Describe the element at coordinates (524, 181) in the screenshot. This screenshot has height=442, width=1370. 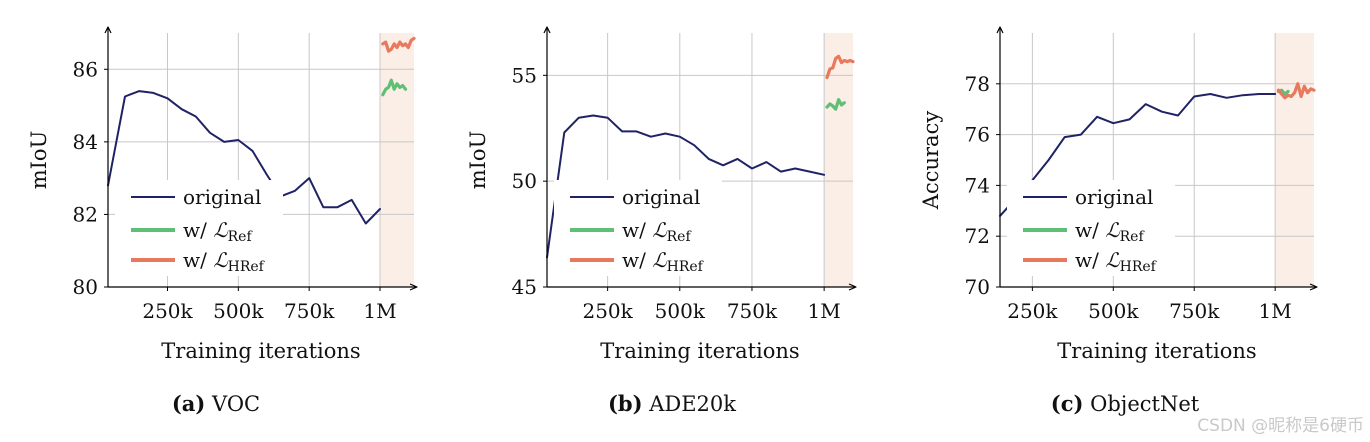
I see `y-tick-label: 50` at that location.